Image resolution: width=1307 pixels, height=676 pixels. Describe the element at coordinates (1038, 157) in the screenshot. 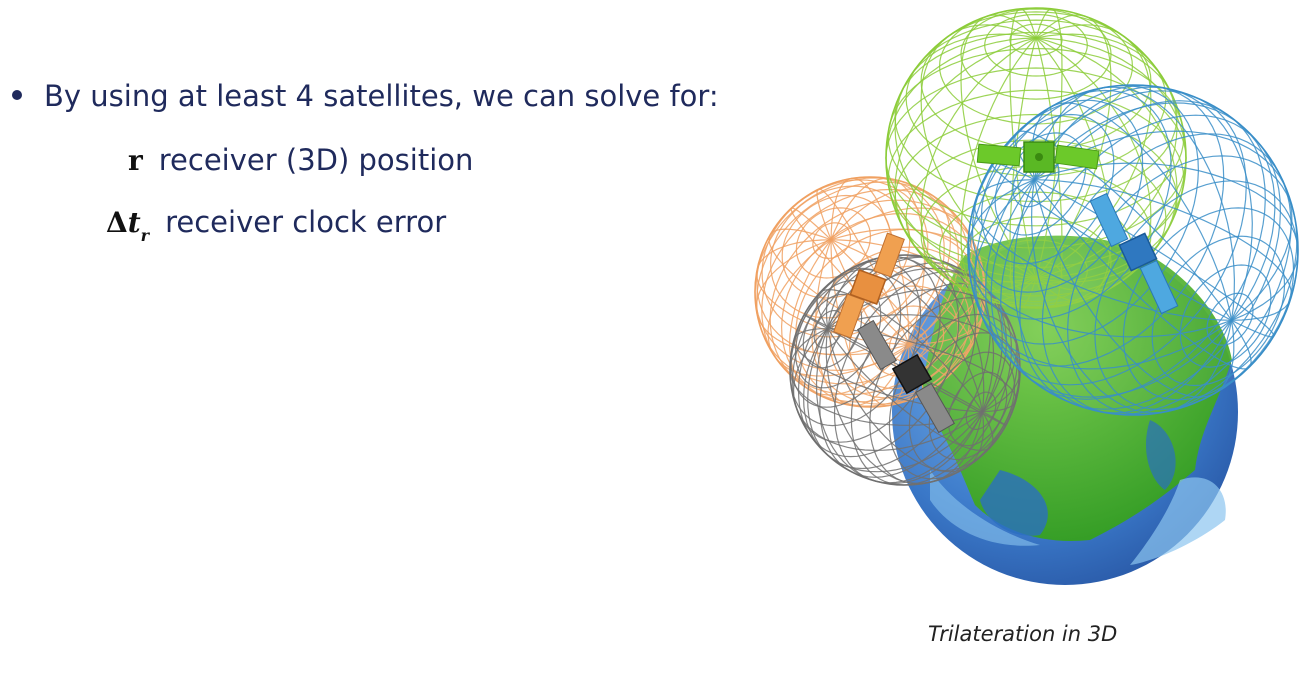

I see `satellite-green` at that location.